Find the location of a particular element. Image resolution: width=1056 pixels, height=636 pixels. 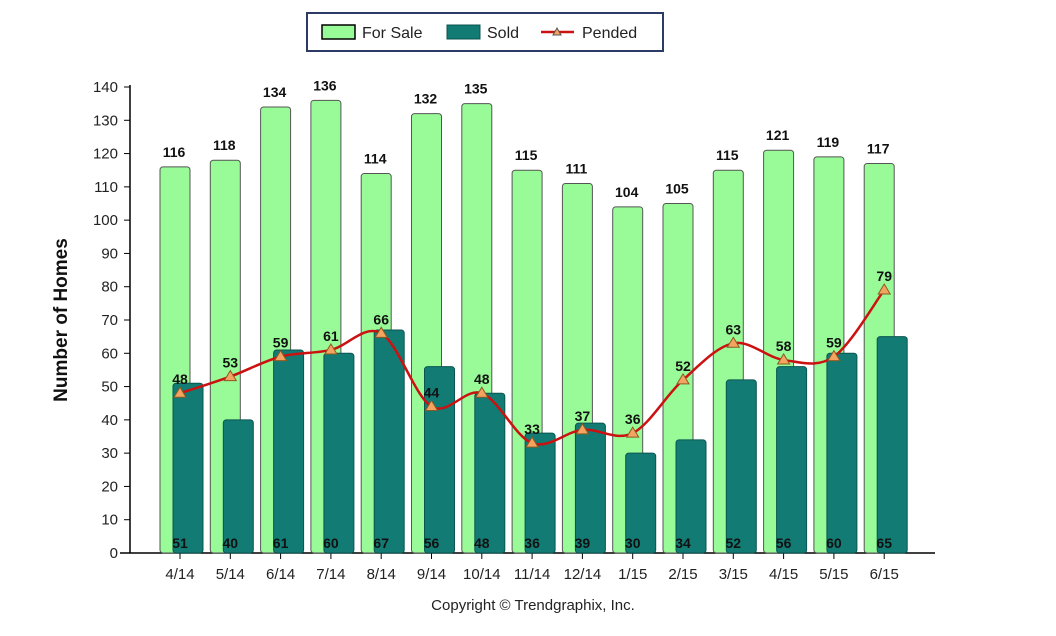

y-tick-label: 110 is located at coordinates (106, 187).